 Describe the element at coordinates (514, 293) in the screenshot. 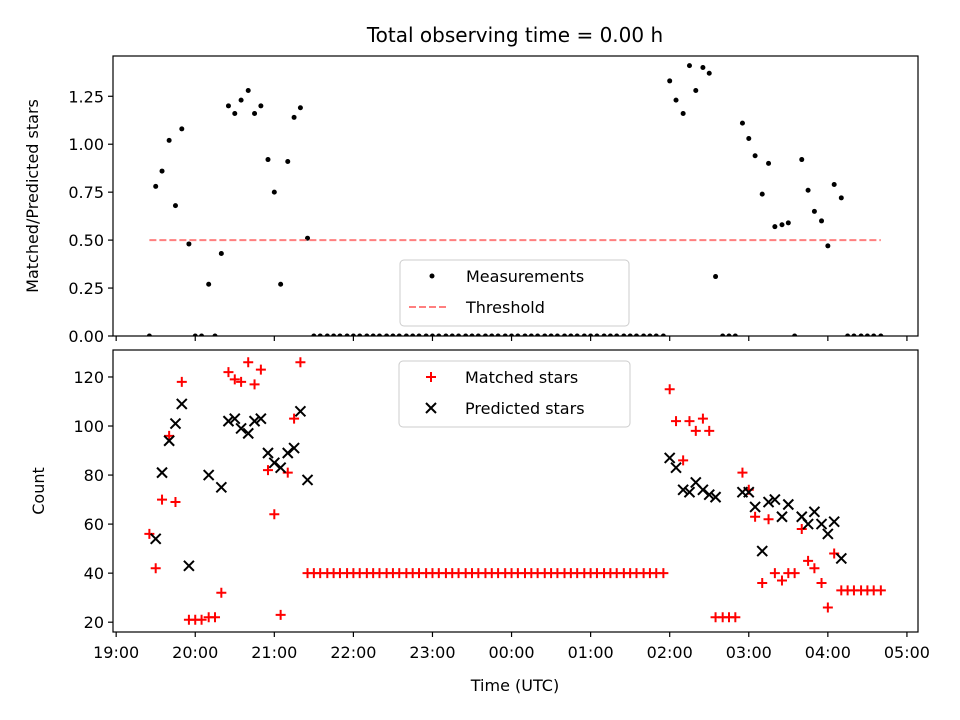

I see `legend: Measurements Threshold` at that location.